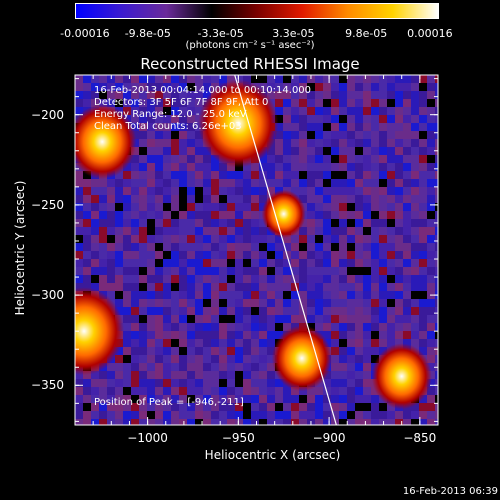  What do you see at coordinates (168, 126) in the screenshot?
I see `annotation-method: Clean Total counts: 6.26e+03` at bounding box center [168, 126].